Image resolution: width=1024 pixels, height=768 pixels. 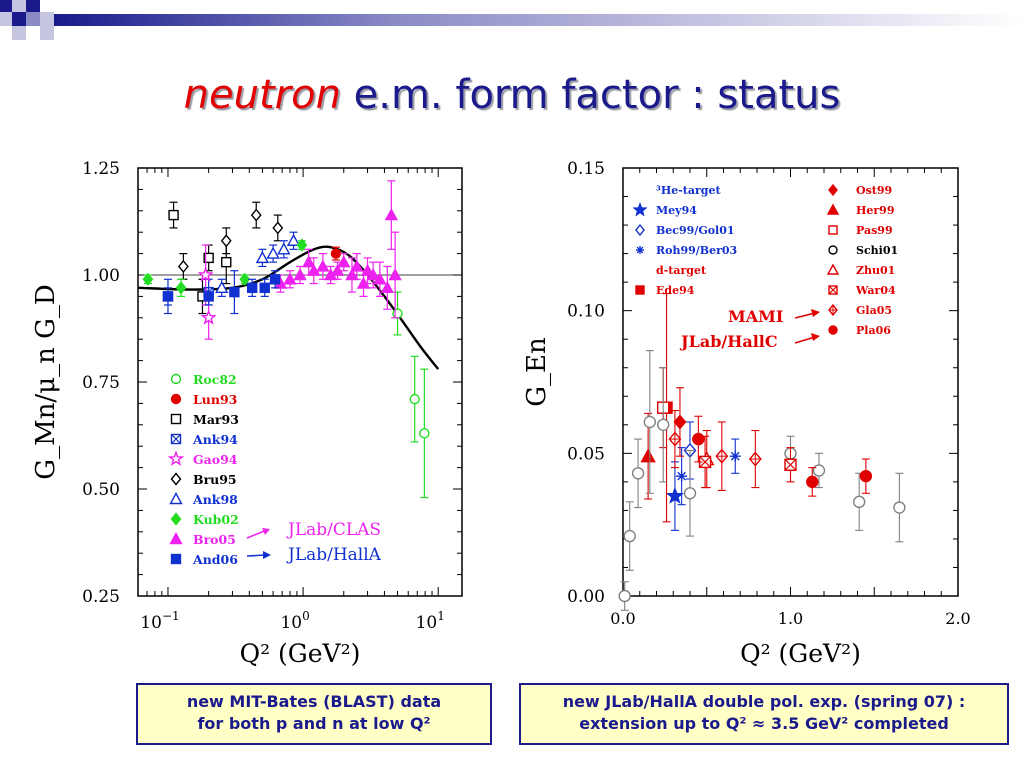 I want to click on x-axis-label: Q² (GeV²), so click(x=300, y=653).